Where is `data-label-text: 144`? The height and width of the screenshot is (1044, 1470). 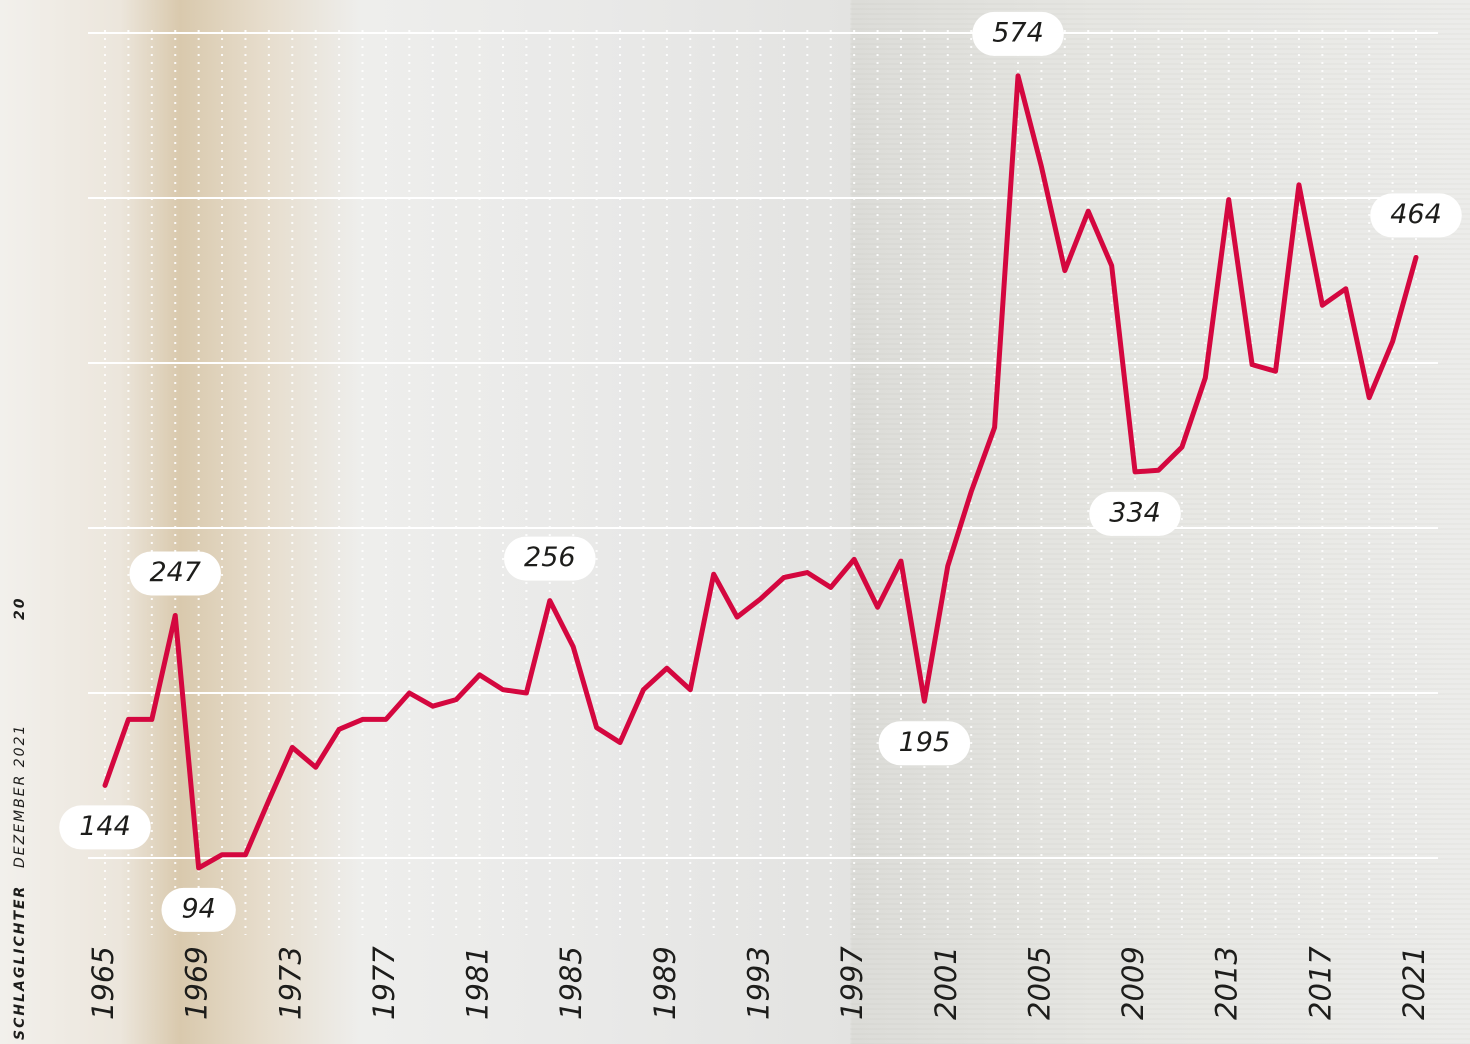 data-label-text: 144 is located at coordinates (105, 826).